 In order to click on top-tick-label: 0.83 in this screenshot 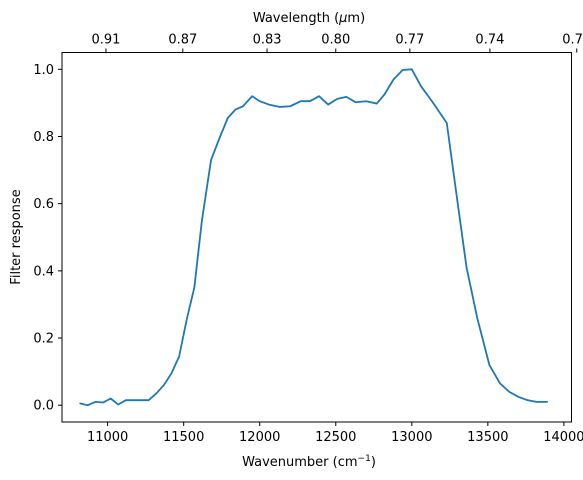, I will do `click(267, 40)`.